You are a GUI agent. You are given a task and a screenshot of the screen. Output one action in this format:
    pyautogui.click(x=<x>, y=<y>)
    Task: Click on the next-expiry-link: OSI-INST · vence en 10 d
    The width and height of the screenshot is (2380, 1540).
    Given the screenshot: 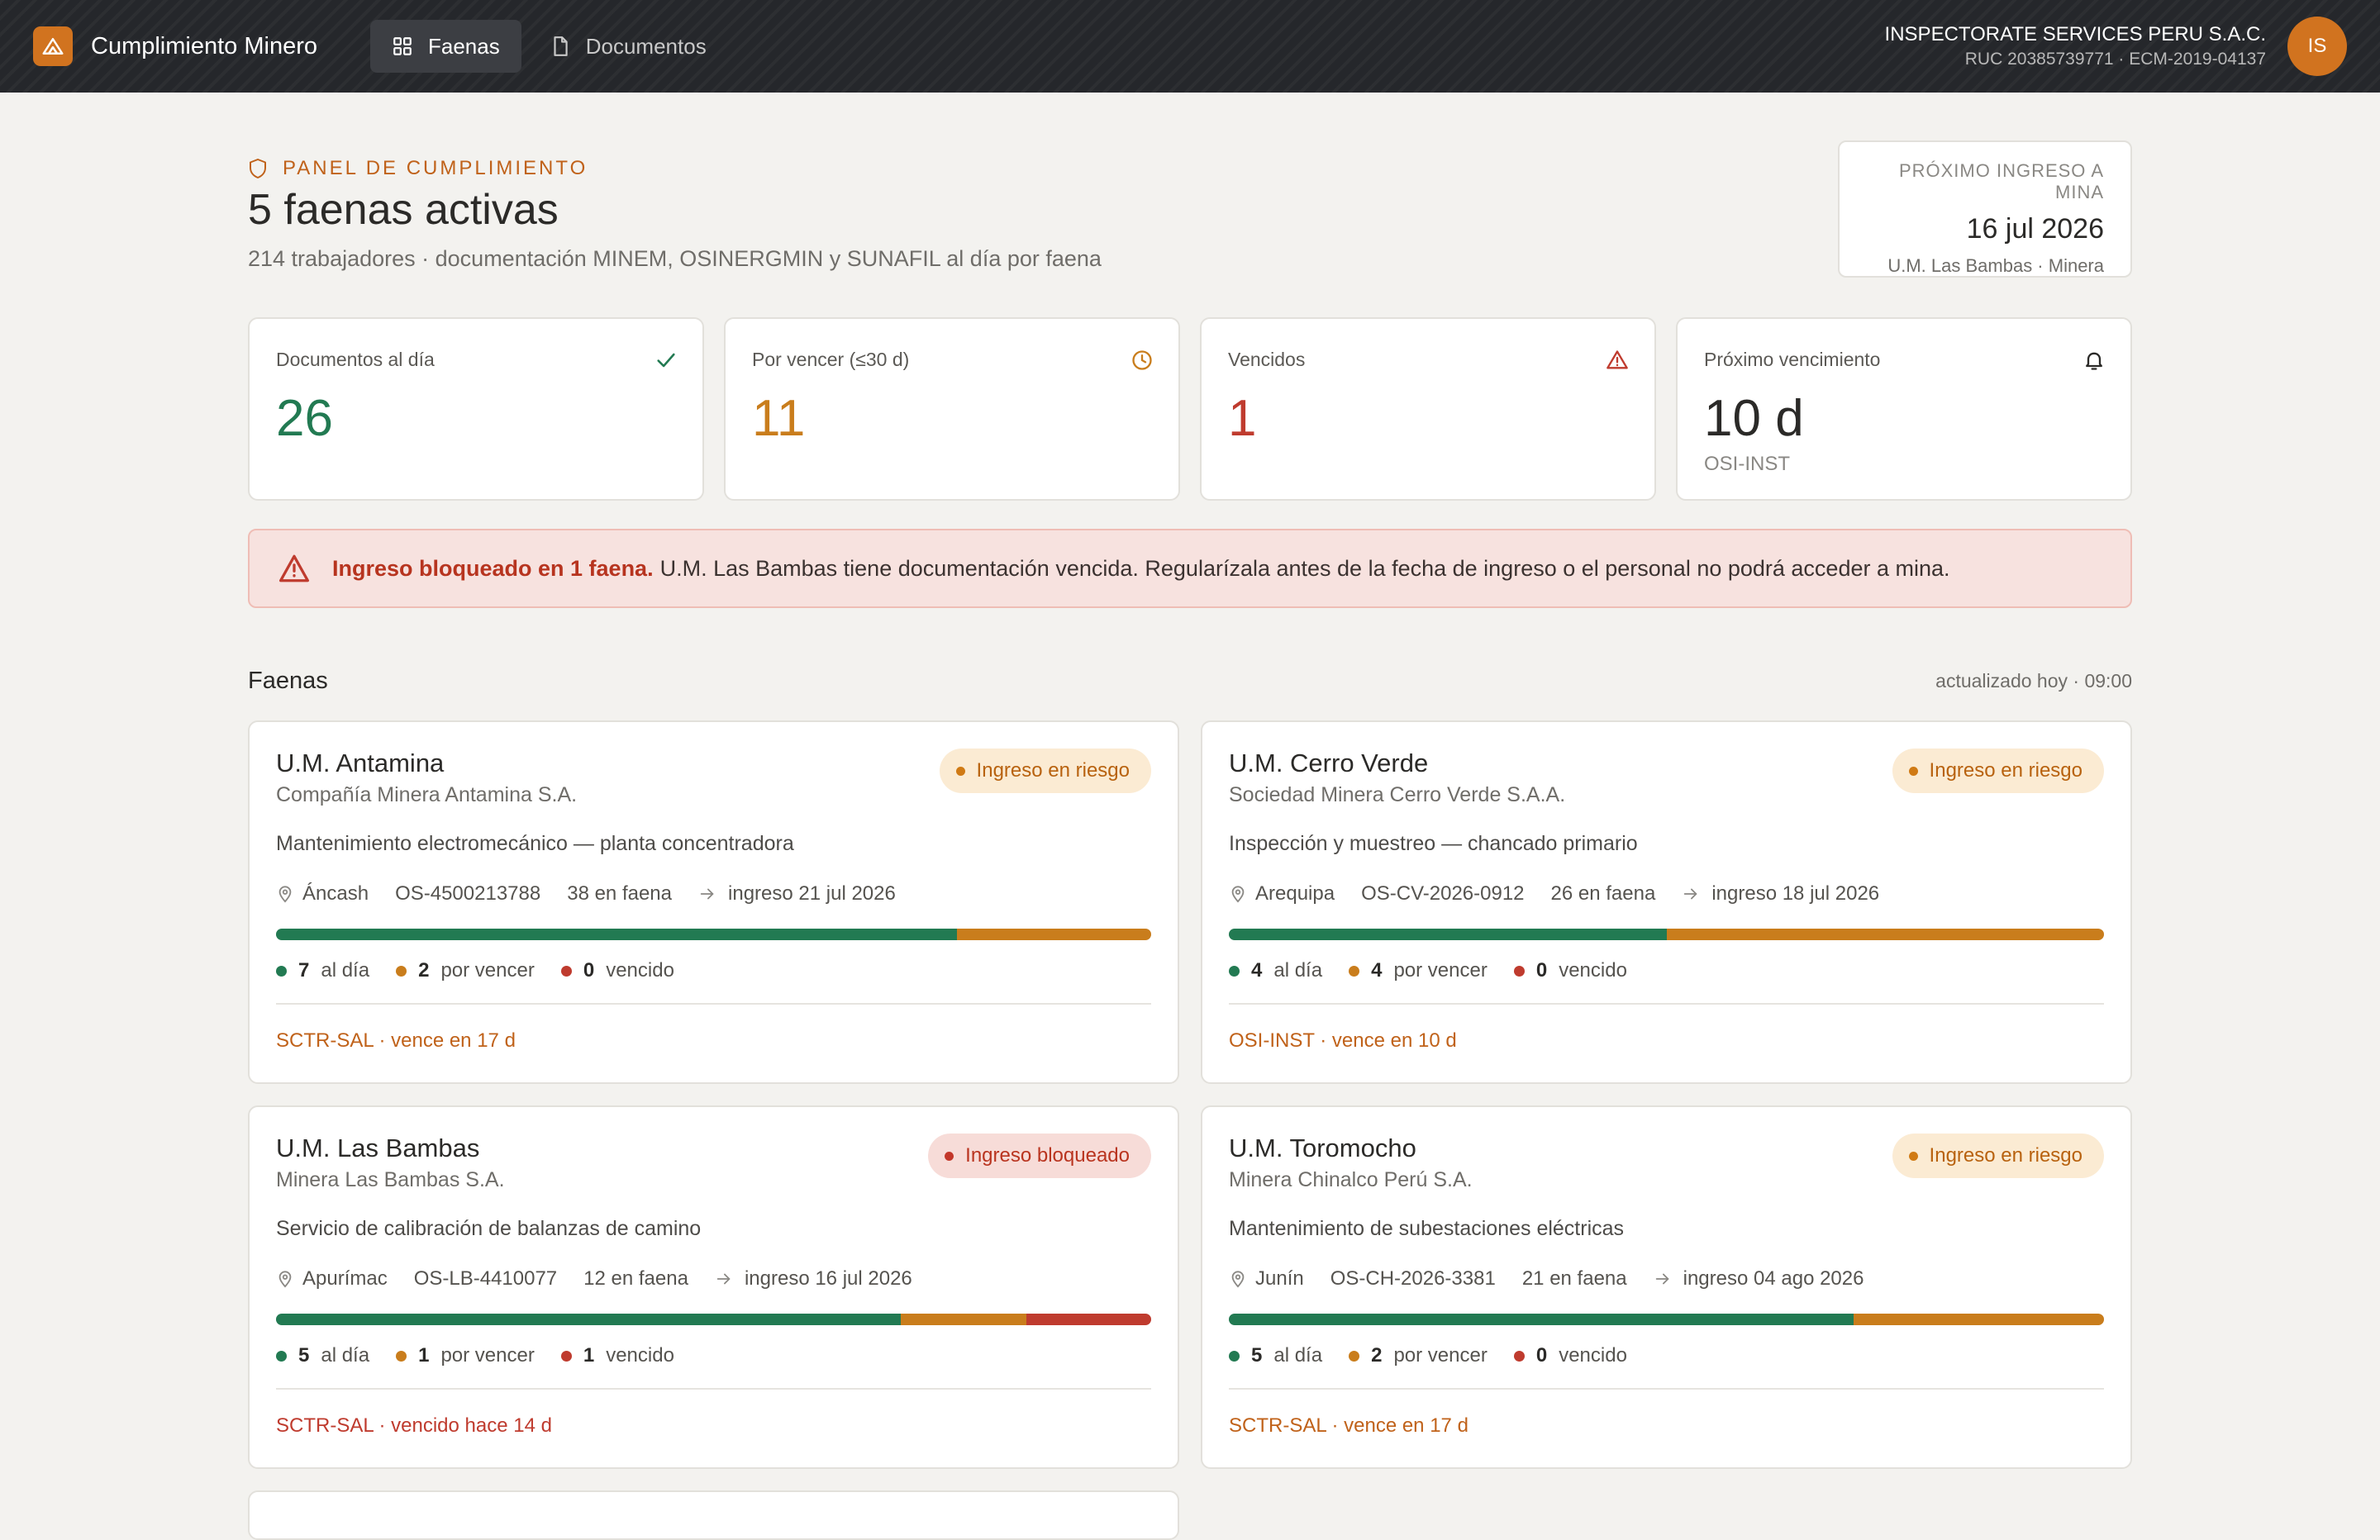 What is the action you would take?
    pyautogui.click(x=1343, y=1040)
    